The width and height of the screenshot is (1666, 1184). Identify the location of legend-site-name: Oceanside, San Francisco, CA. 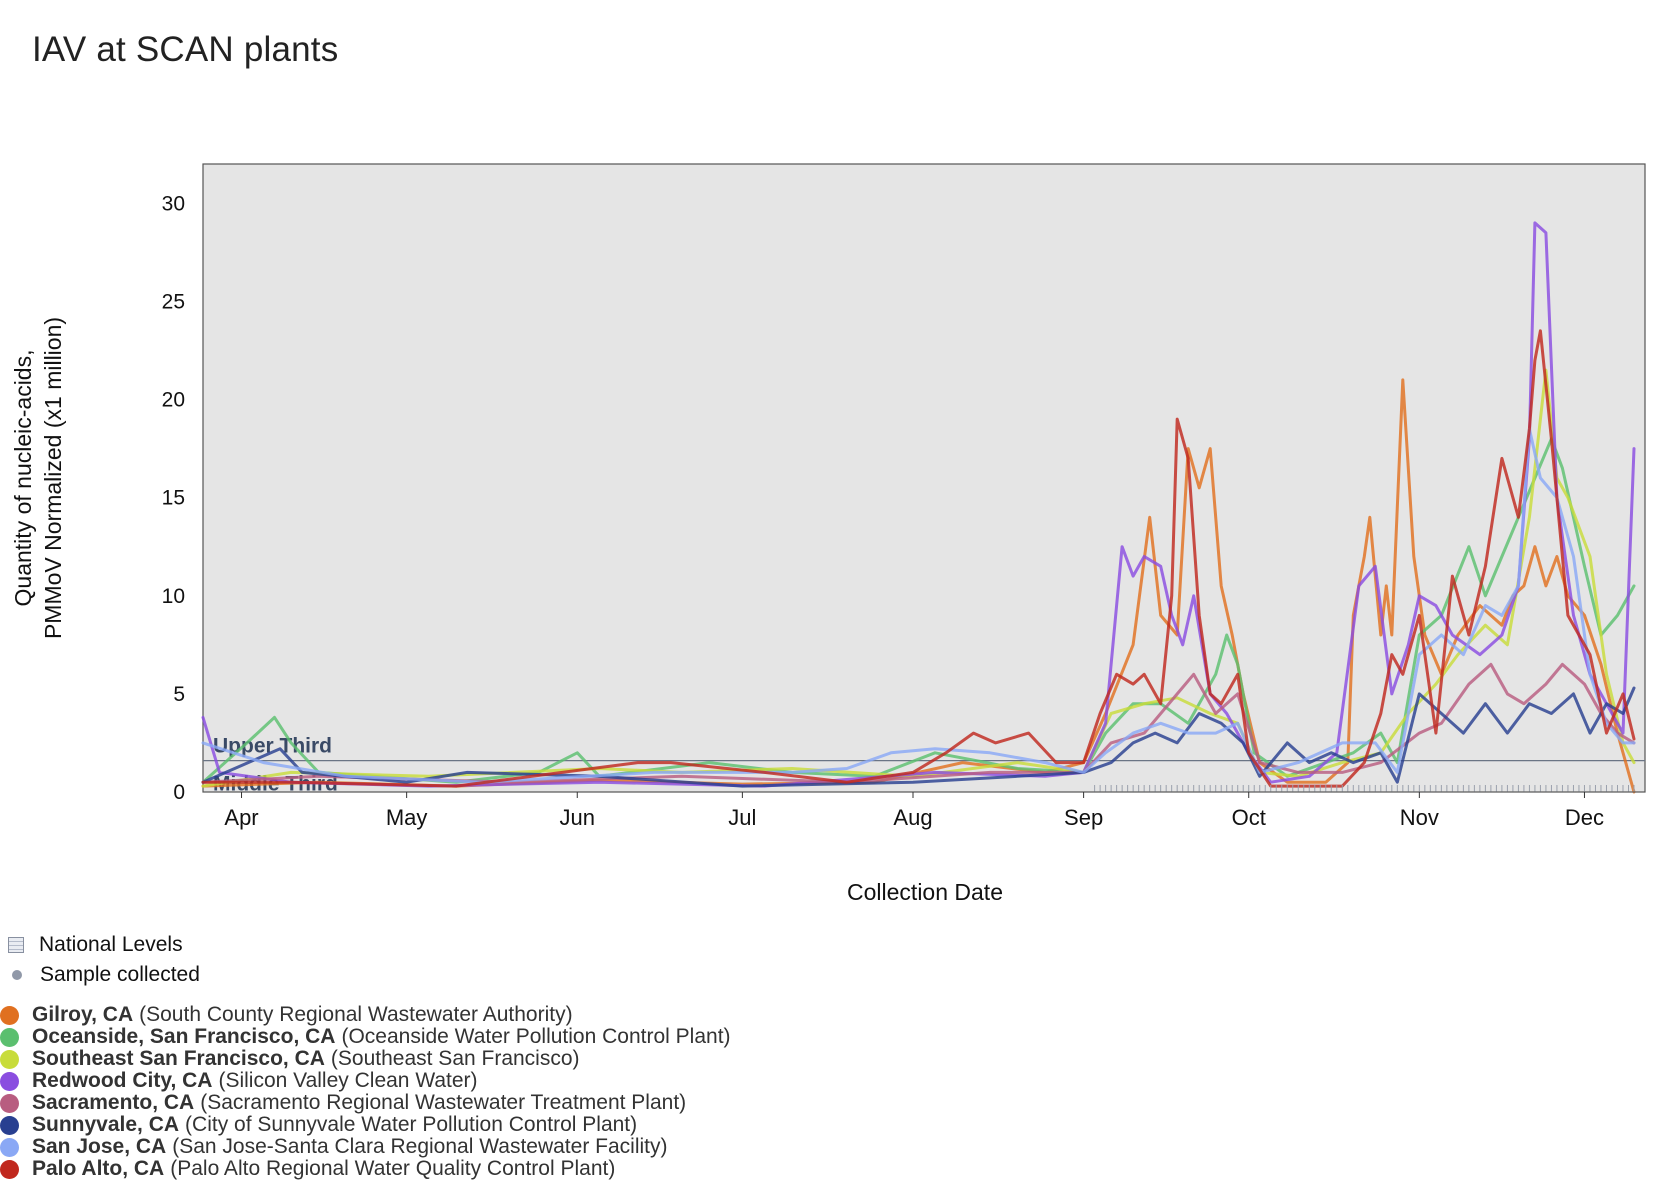
(184, 1036).